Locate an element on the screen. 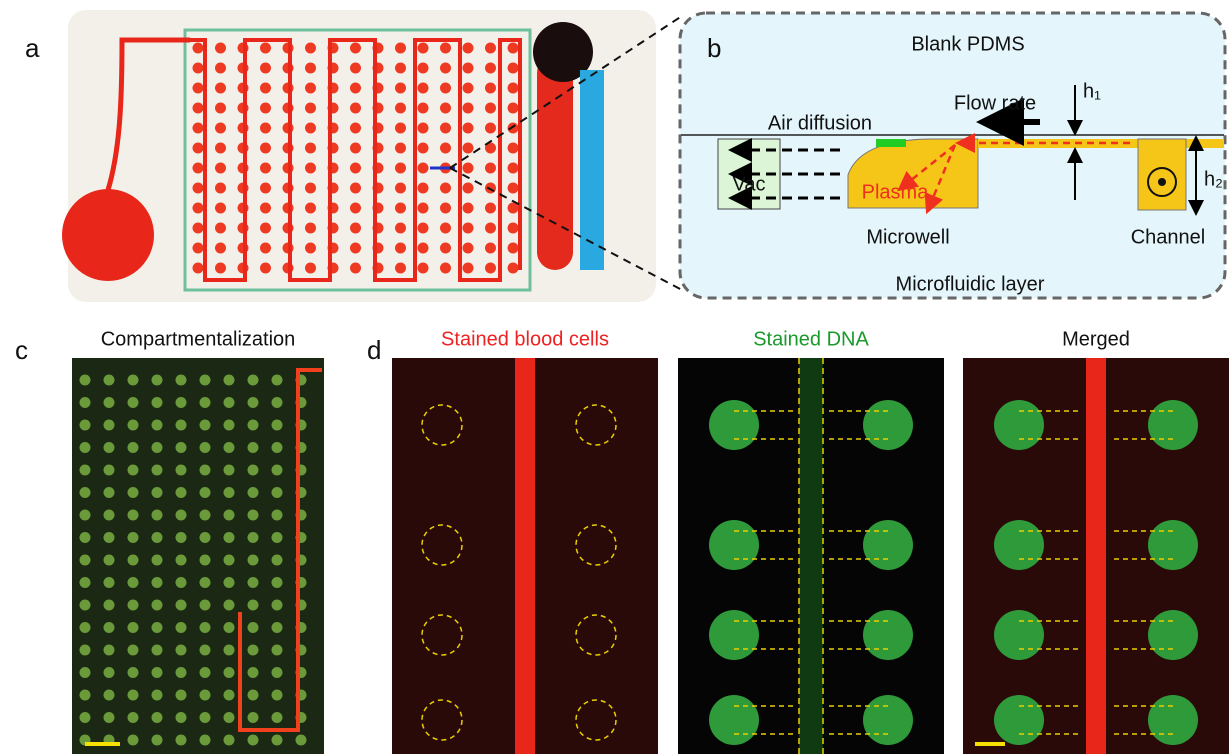 The height and width of the screenshot is (754, 1229). label: Vac is located at coordinates (749, 184).